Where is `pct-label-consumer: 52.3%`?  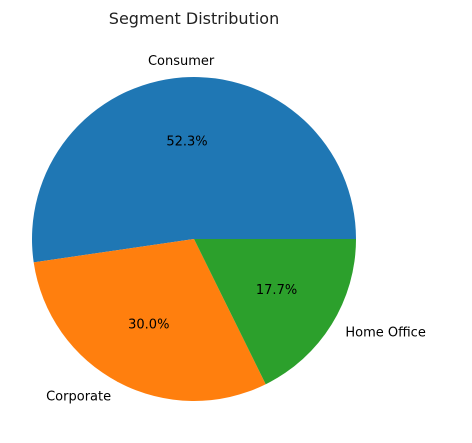
pct-label-consumer: 52.3% is located at coordinates (186, 142).